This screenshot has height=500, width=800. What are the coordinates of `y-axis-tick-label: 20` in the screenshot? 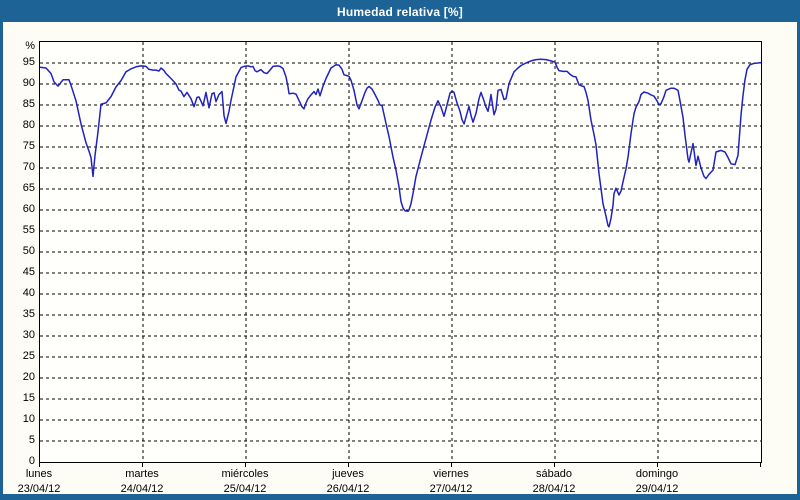 It's located at (28, 377).